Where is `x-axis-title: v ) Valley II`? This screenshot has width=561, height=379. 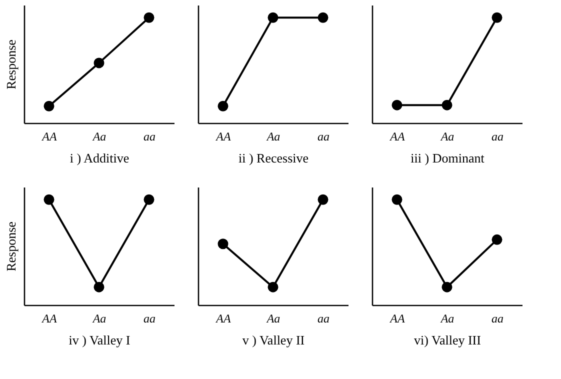 x-axis-title: v ) Valley II is located at coordinates (273, 340).